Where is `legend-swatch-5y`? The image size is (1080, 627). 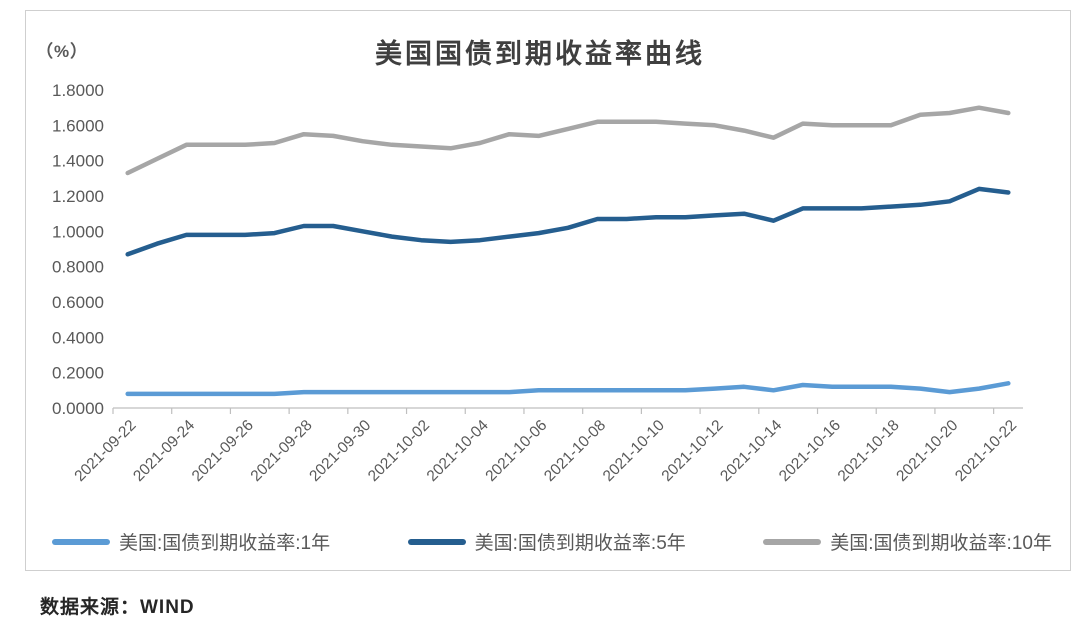
legend-swatch-5y is located at coordinates (436, 541).